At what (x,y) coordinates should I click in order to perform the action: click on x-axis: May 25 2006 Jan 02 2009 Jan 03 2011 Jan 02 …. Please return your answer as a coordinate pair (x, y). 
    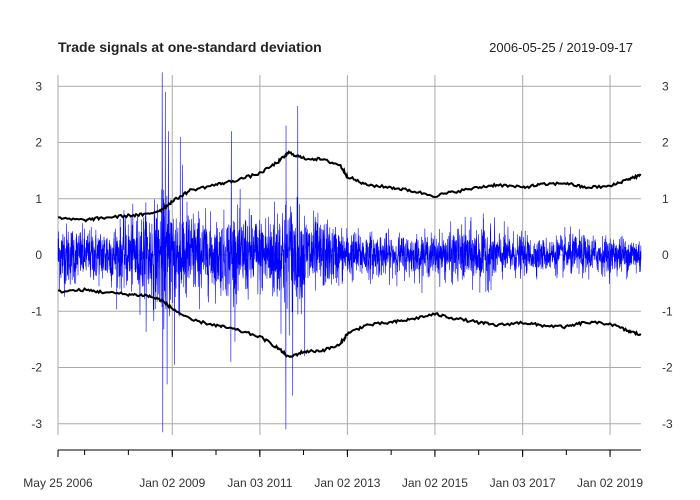
    Looking at the image, I should click on (333, 469).